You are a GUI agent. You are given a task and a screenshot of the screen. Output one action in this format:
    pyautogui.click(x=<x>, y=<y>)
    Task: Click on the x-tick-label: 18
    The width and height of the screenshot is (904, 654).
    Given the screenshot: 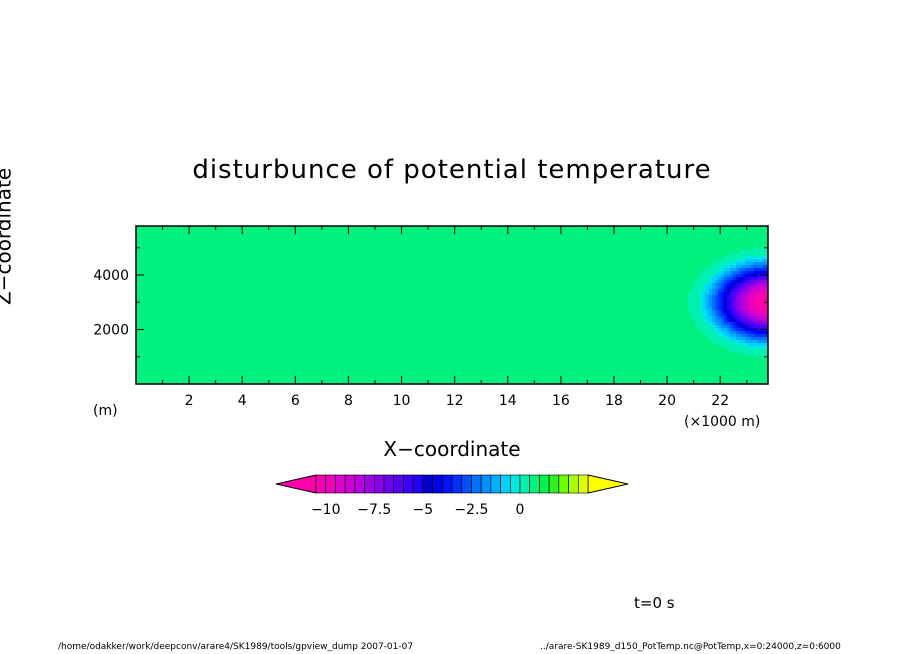 What is the action you would take?
    pyautogui.click(x=614, y=401)
    